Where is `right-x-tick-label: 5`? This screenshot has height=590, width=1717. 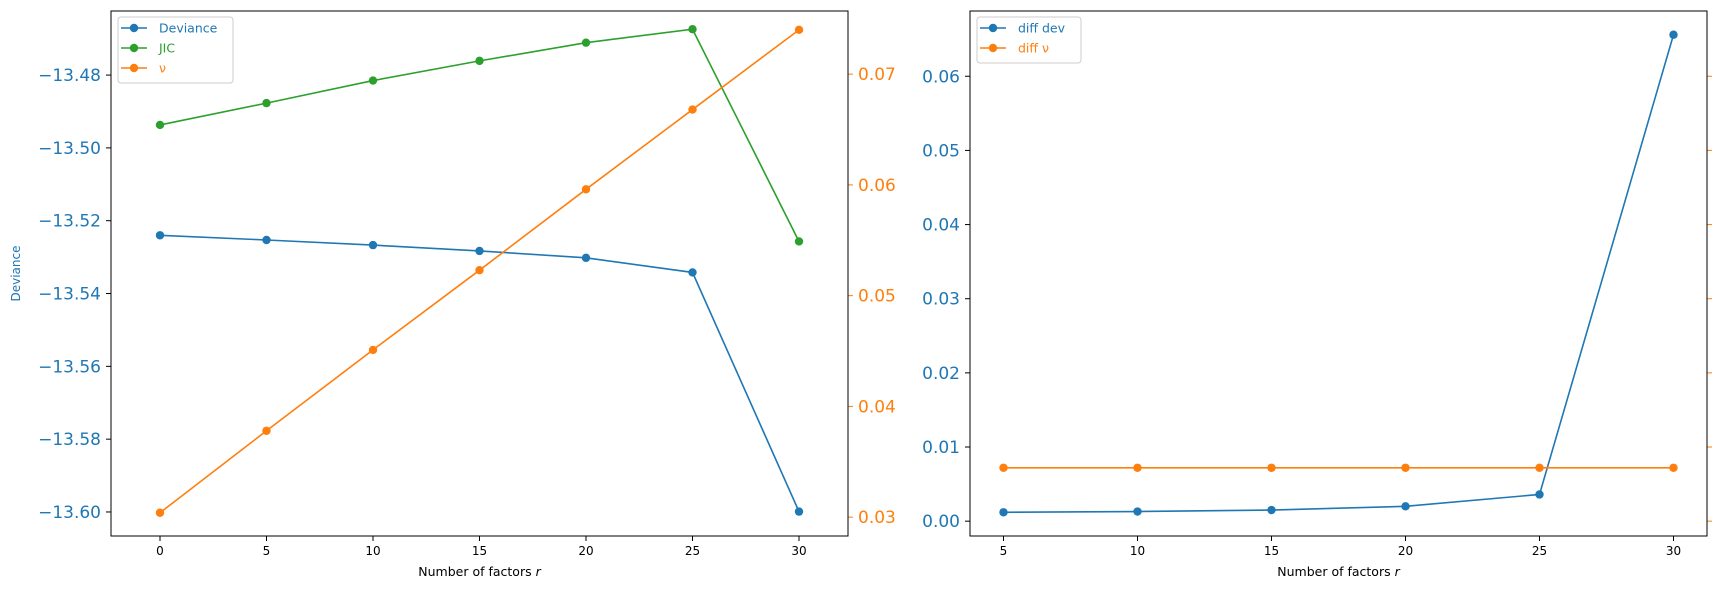 right-x-tick-label: 5 is located at coordinates (1004, 551).